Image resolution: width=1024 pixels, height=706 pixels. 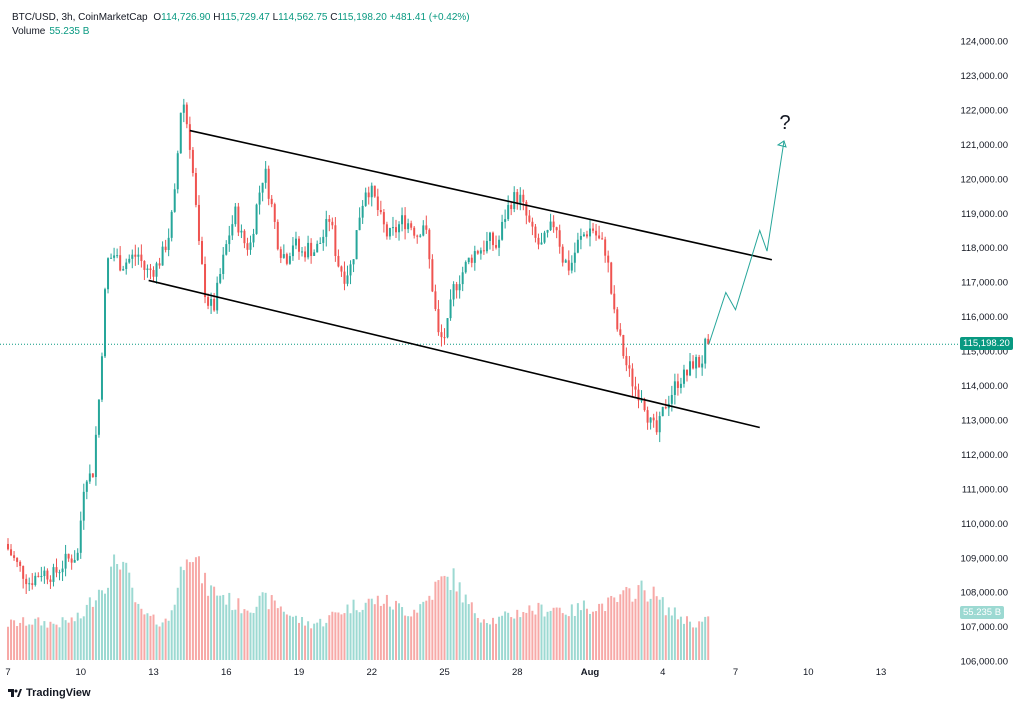 I want to click on projection-path, so click(x=746, y=242).